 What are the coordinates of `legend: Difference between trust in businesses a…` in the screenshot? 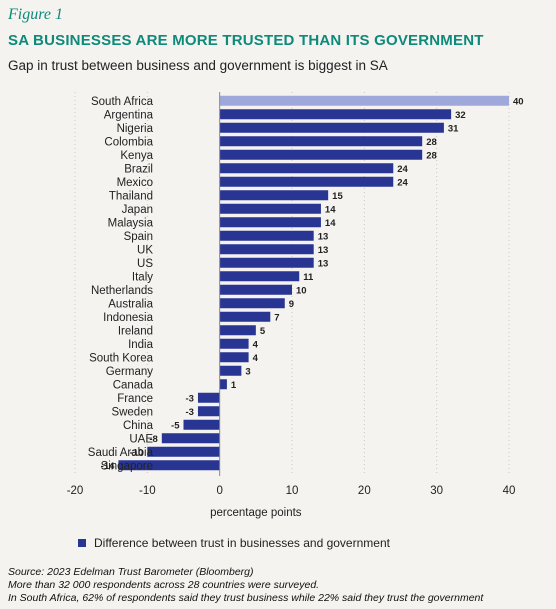 It's located at (234, 543).